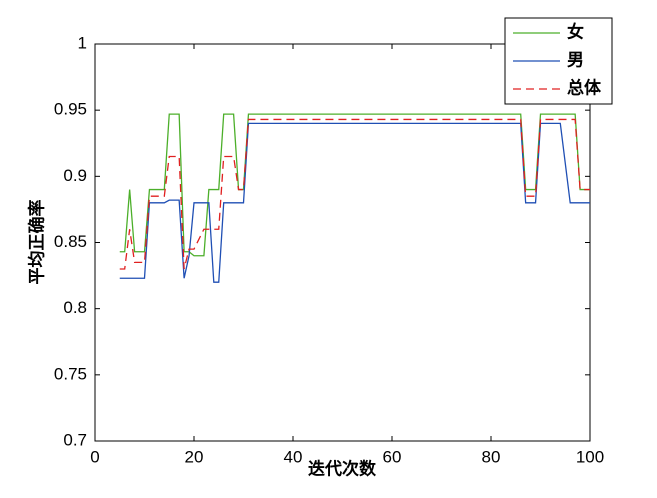 This screenshot has width=657, height=498. Describe the element at coordinates (293, 456) in the screenshot. I see `x-tick-label: 40` at that location.